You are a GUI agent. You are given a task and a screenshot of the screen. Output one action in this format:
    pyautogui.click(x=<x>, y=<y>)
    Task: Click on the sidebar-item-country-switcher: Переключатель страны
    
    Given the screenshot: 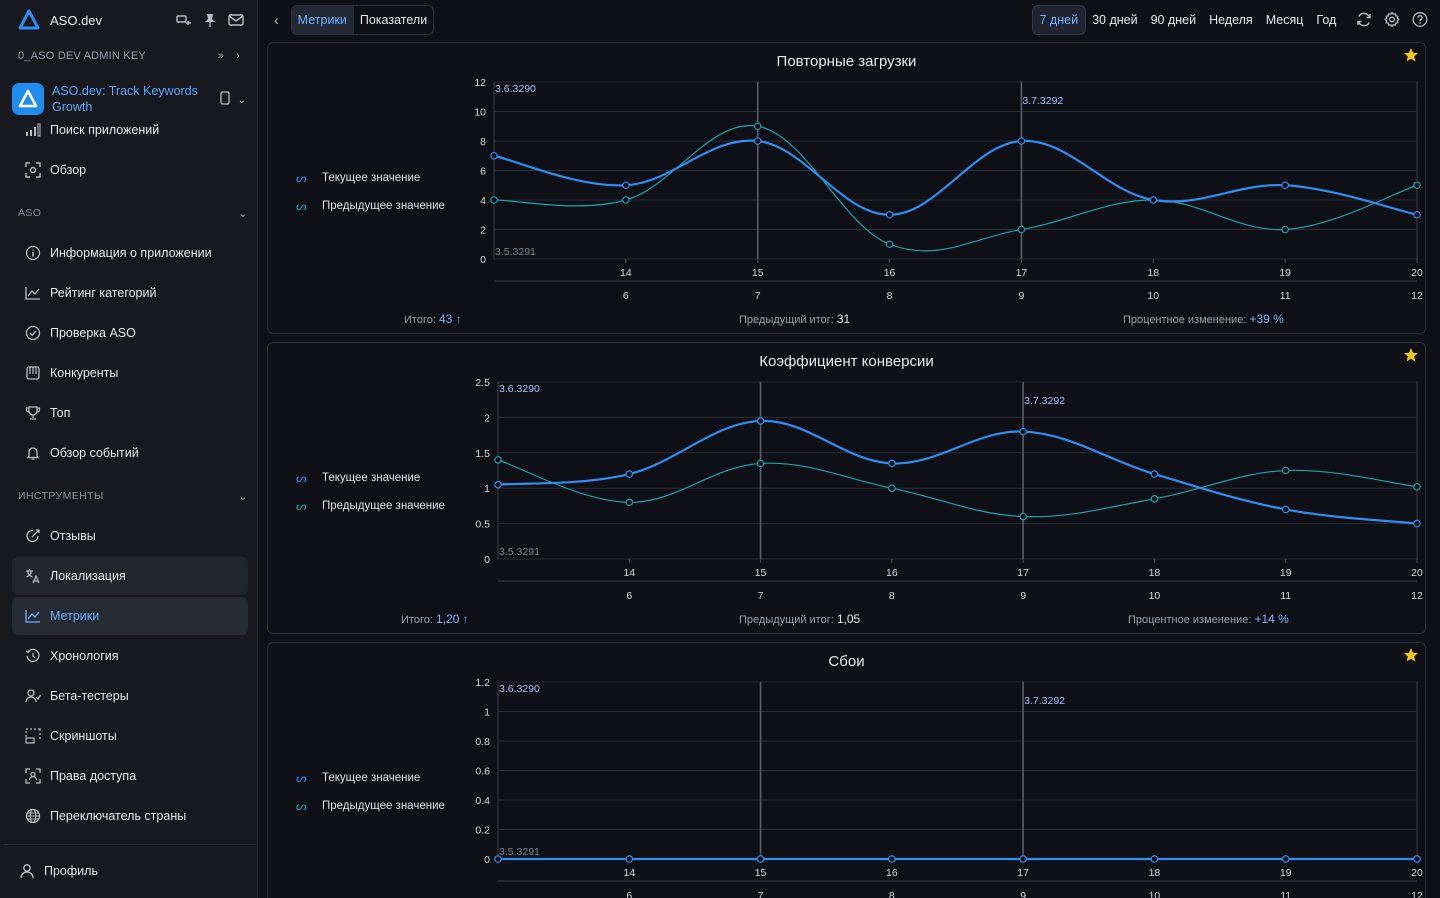 What is the action you would take?
    pyautogui.click(x=130, y=816)
    